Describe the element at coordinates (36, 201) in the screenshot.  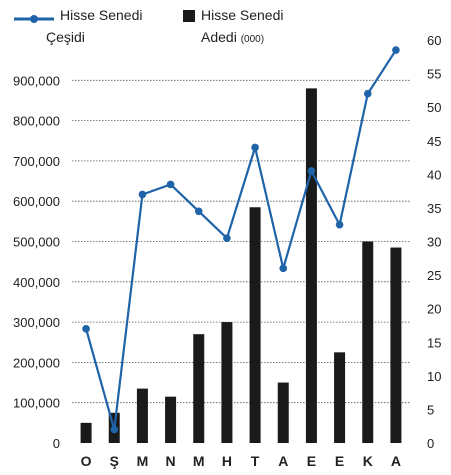
I see `left-axis-tick-label: 600,000` at that location.